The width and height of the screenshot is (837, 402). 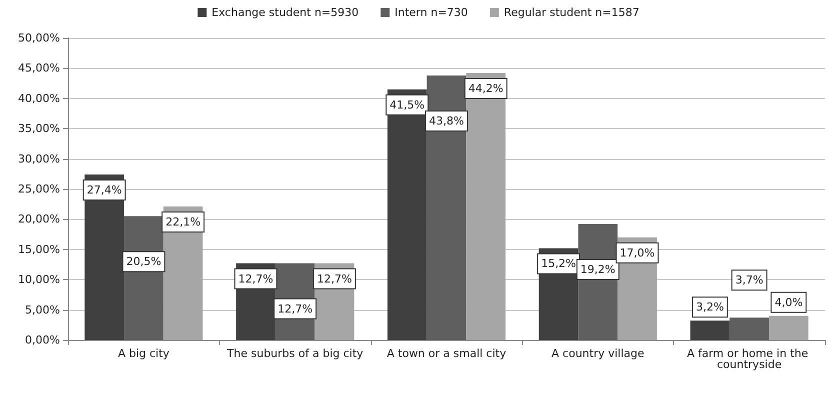 I want to click on data-label: 3,7%, so click(x=749, y=280).